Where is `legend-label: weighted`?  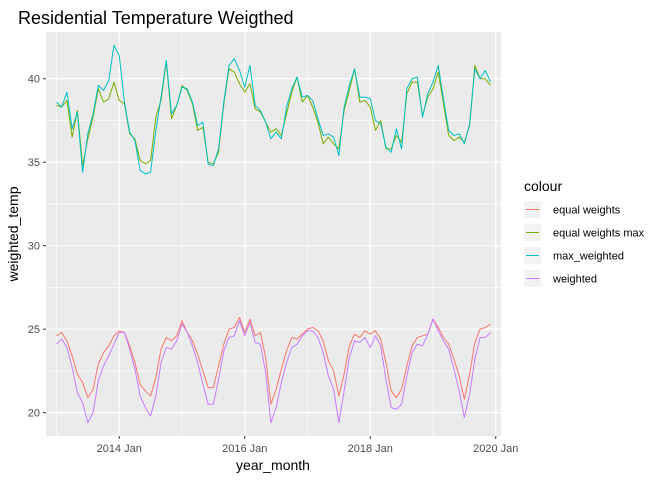 legend-label: weighted is located at coordinates (574, 280).